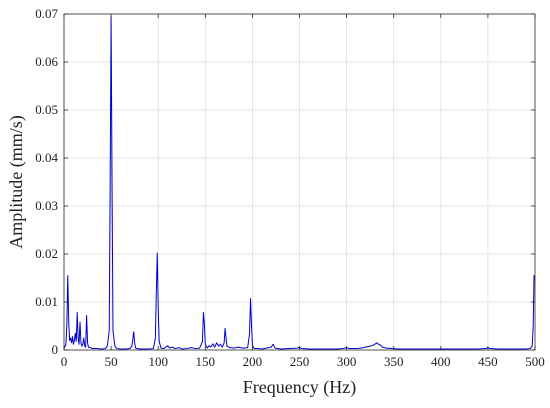 The width and height of the screenshot is (550, 408). What do you see at coordinates (55, 349) in the screenshot?
I see `y-tick-label: 0` at bounding box center [55, 349].